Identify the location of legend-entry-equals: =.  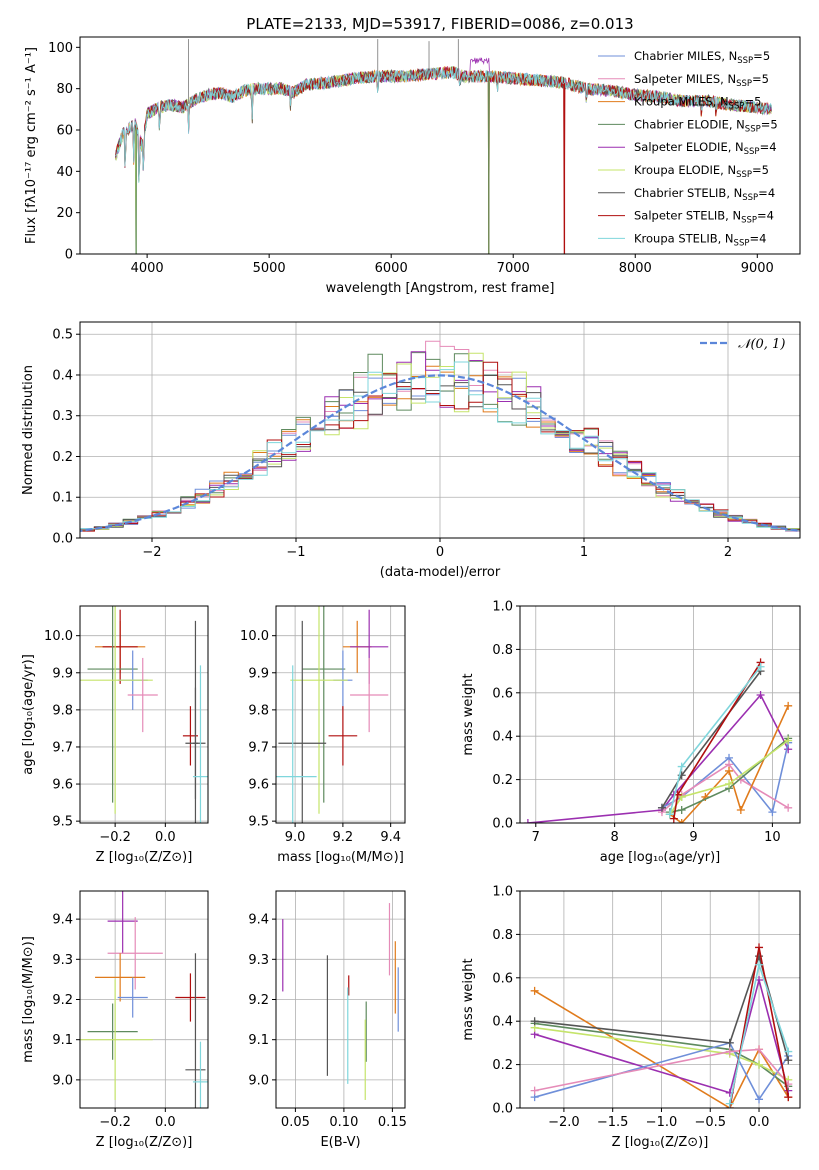
(757, 79).